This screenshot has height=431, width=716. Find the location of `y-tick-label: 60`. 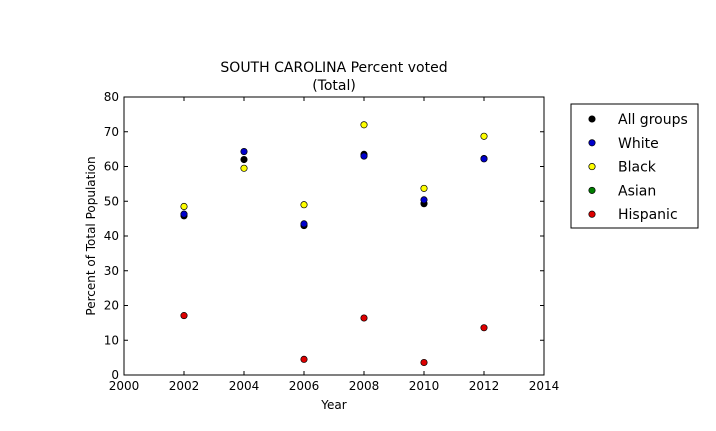

y-tick-label: 60 is located at coordinates (111, 167).